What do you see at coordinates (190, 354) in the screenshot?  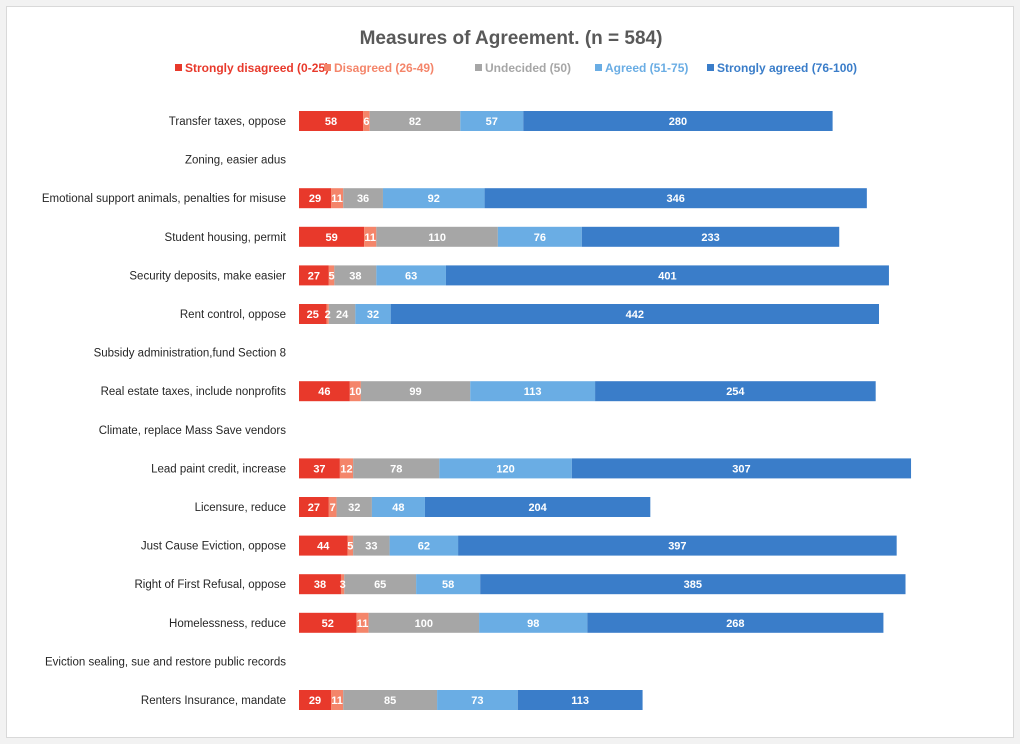 I see `category-label: Subsidy administration,fund Section 8` at bounding box center [190, 354].